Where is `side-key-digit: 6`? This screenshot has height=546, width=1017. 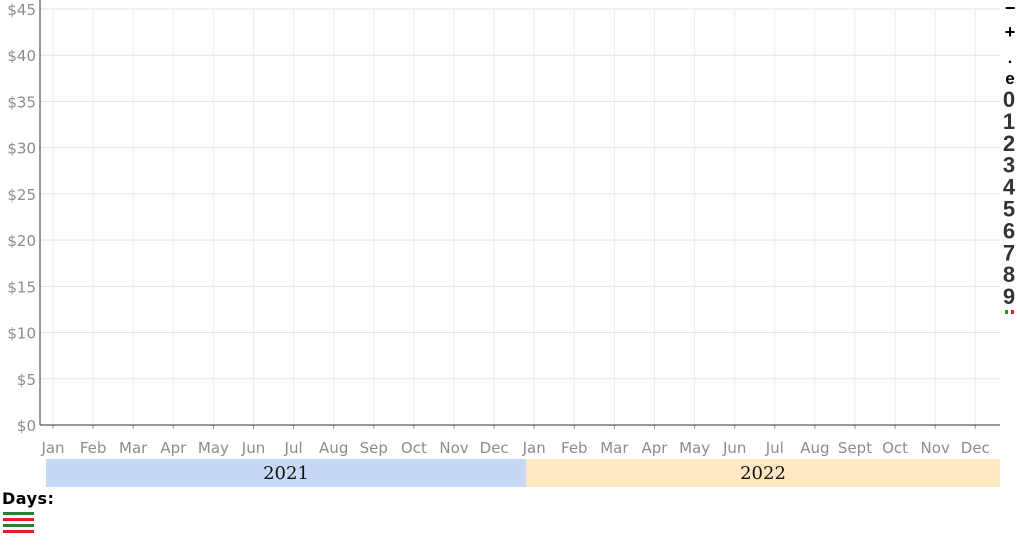 side-key-digit: 6 is located at coordinates (1009, 230).